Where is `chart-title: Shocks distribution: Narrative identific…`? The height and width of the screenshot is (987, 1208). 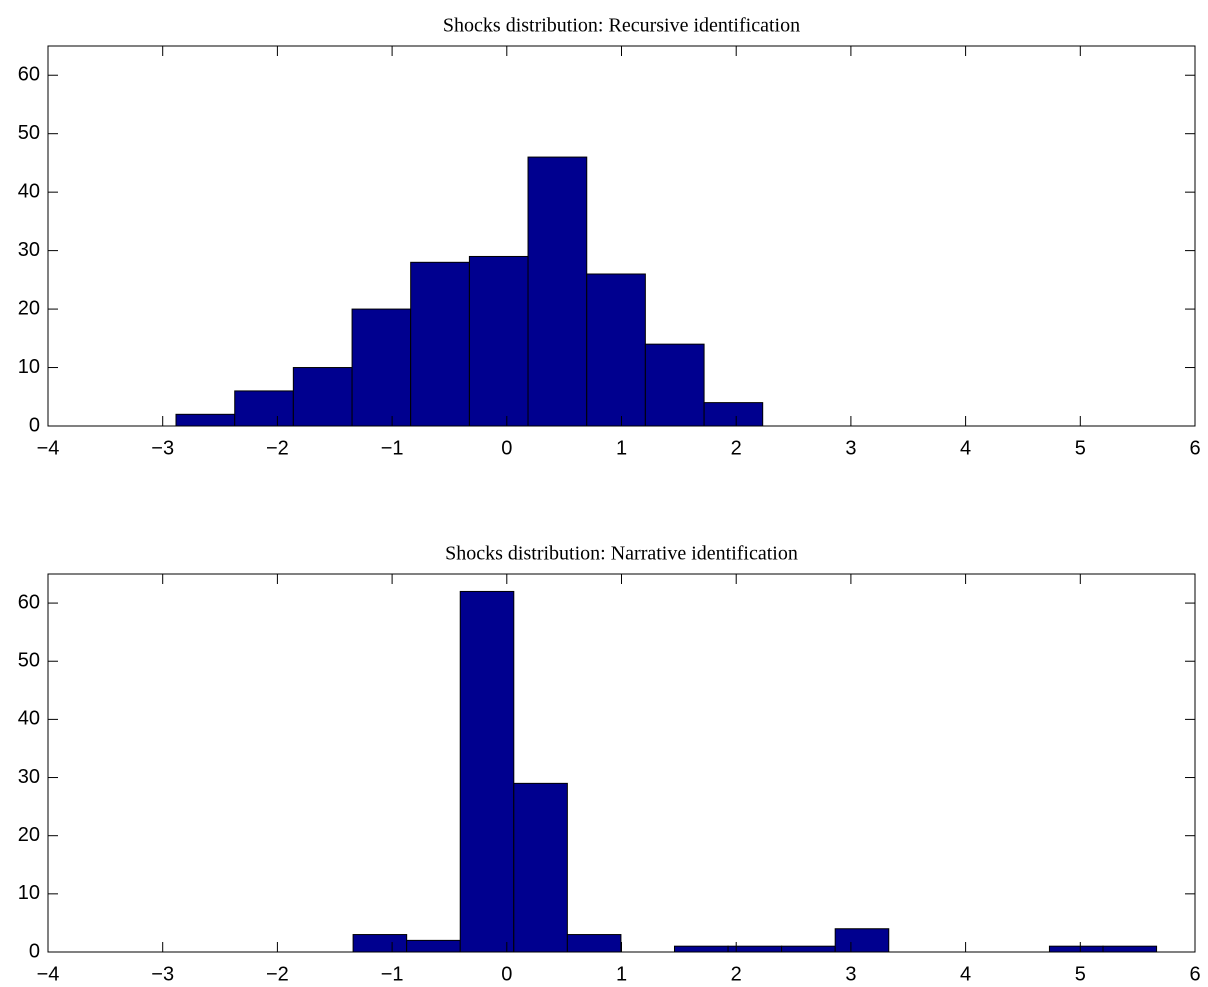
chart-title: Shocks distribution: Narrative identific… is located at coordinates (621, 554).